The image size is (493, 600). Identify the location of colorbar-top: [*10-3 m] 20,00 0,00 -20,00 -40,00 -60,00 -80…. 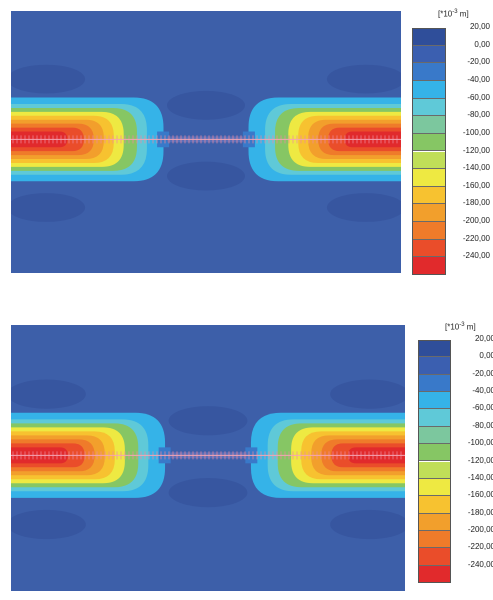
(451, 142).